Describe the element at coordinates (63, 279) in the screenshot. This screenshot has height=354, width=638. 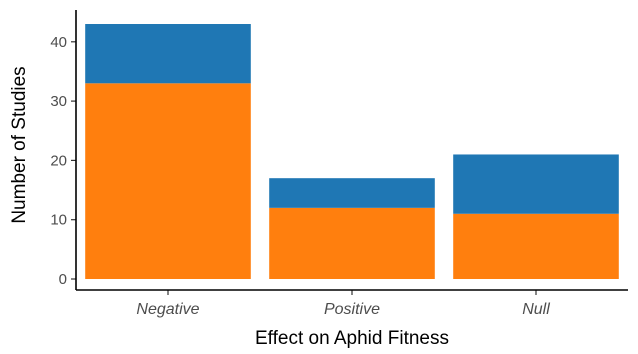
I see `y-tick-label: 0` at that location.